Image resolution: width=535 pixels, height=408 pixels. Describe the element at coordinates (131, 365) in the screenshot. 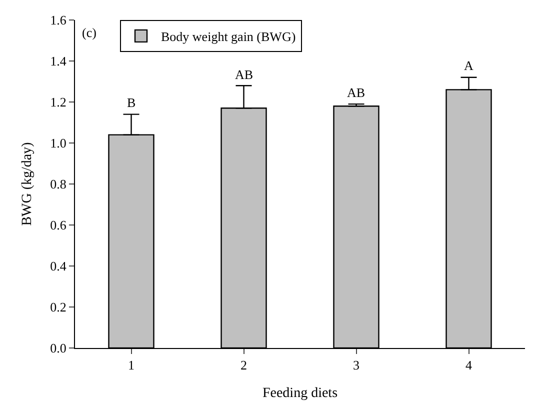

I see `x-tick-label: 1` at that location.